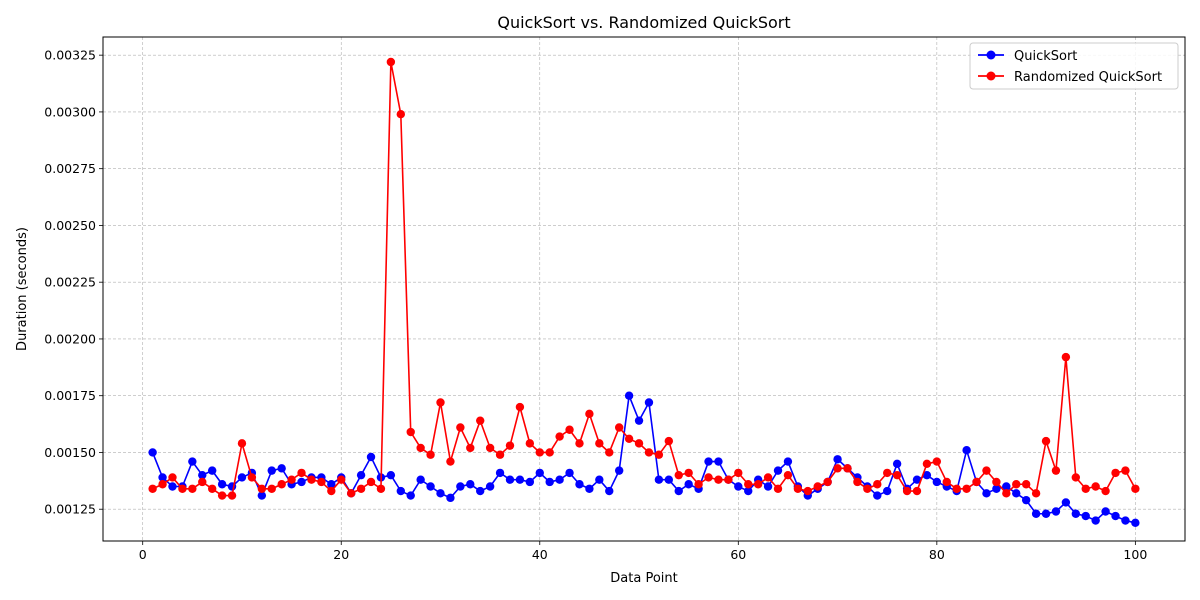 This screenshot has width=1200, height=600. What do you see at coordinates (1088, 77) in the screenshot?
I see `legend-label-randomized-quicksort: Randomized QuickSort` at bounding box center [1088, 77].